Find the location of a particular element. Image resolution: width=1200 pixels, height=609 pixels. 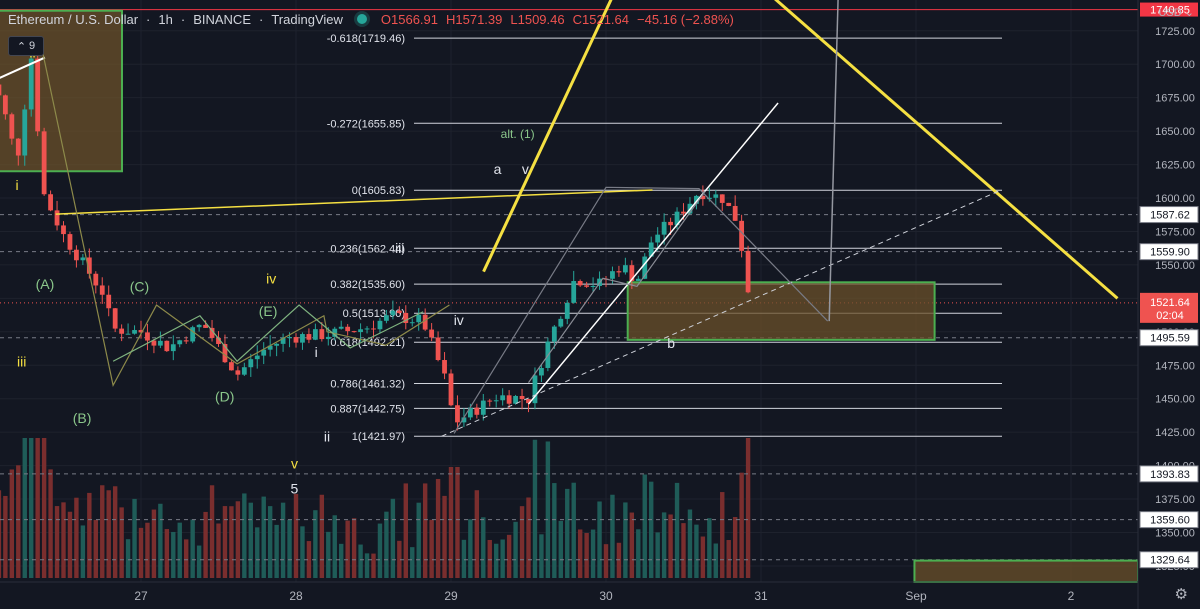

target-zone-box is located at coordinates (781, 311).